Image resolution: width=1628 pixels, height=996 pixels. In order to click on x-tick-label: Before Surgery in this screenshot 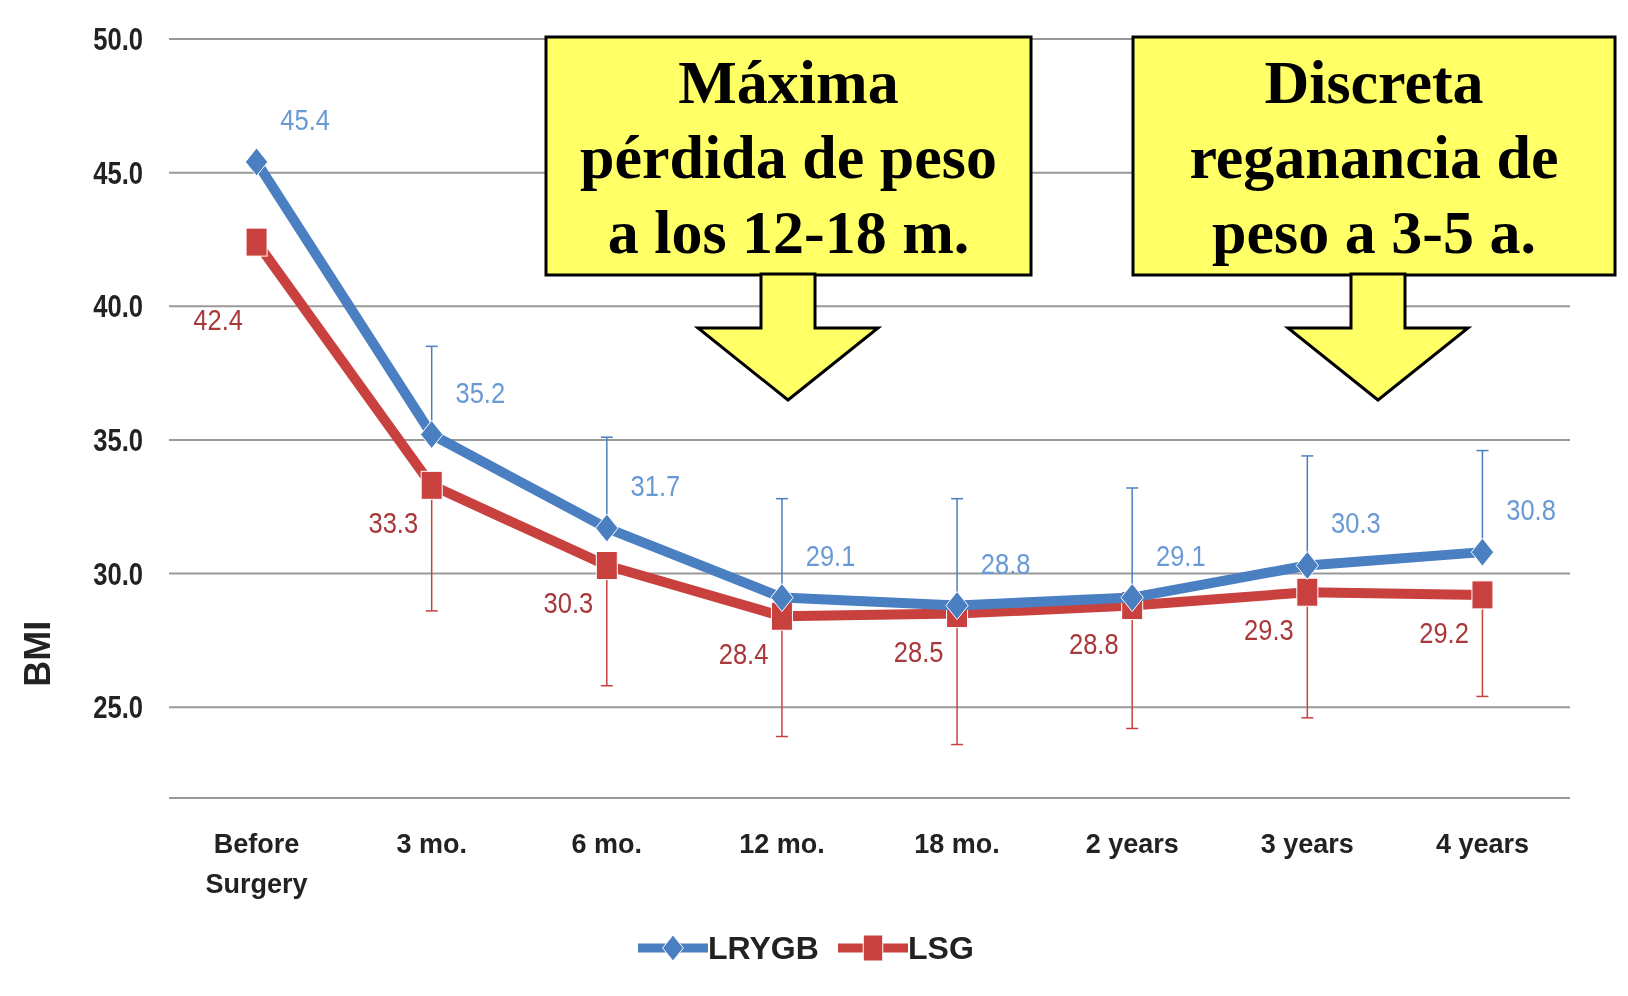, I will do `click(256, 864)`.